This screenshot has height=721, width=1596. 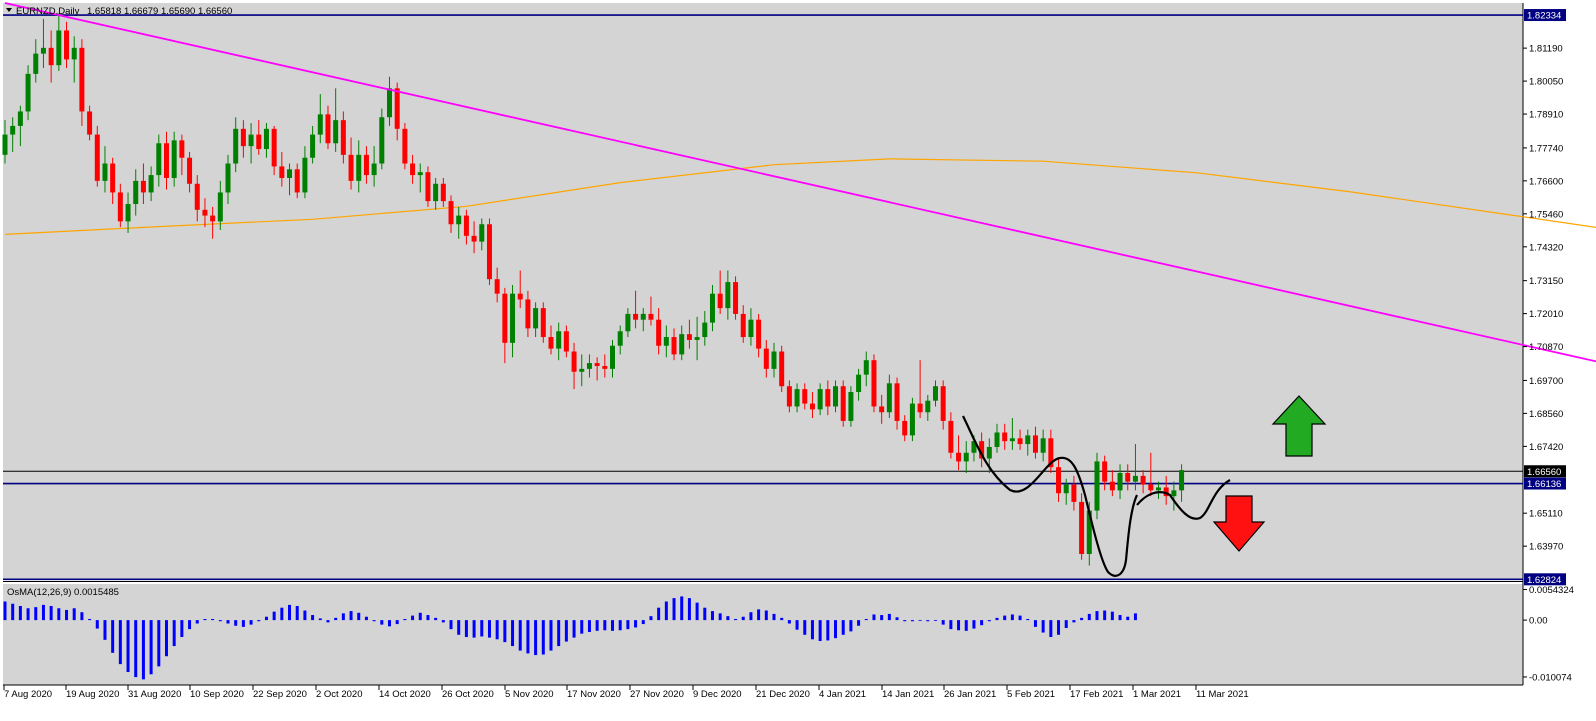 I want to click on time-tick-label: 4 Jan 2021, so click(x=842, y=694).